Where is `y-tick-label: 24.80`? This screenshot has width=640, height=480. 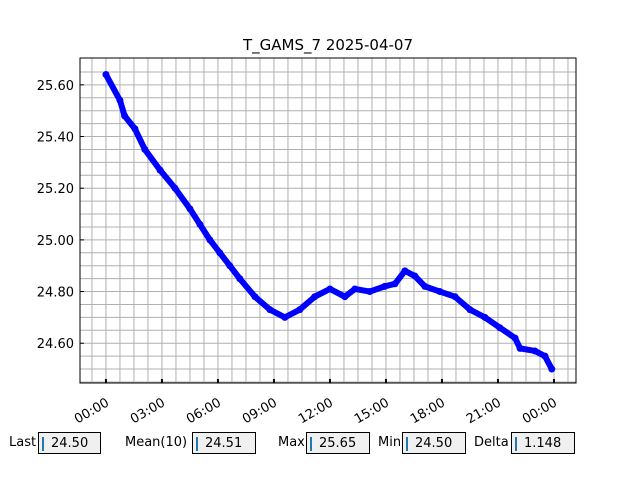 y-tick-label: 24.80 is located at coordinates (55, 293).